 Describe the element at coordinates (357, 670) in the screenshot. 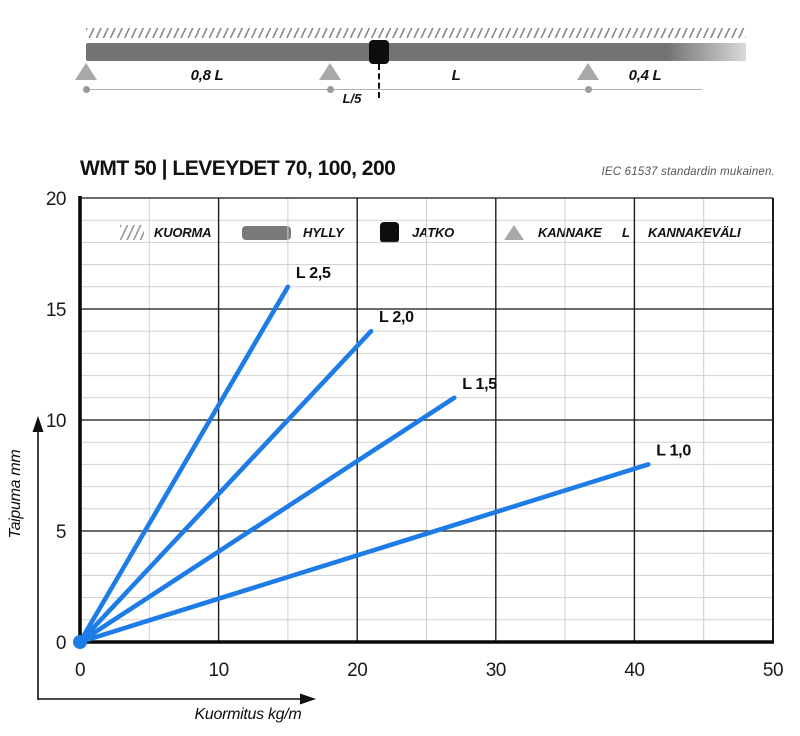

I see `x-tick-label: 20` at that location.